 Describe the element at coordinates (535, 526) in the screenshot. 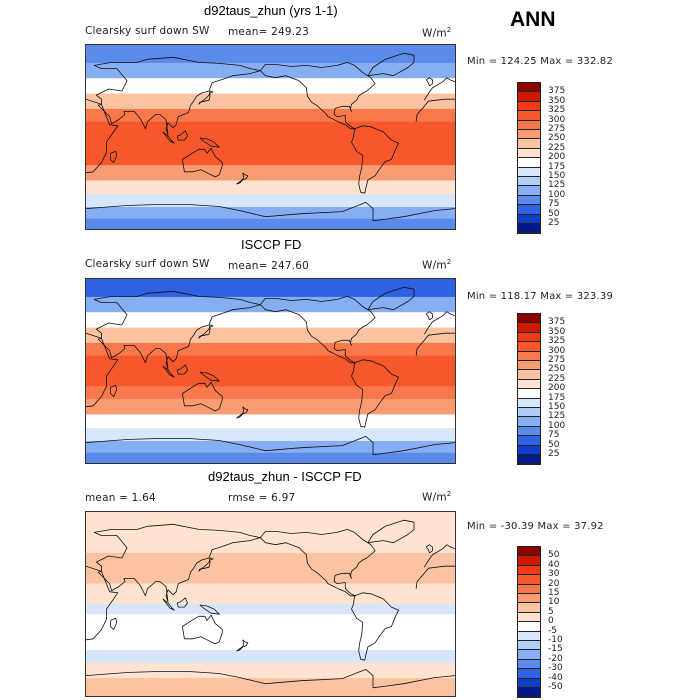

I see `panel3-minmax: Min = -30.39 Max = 37.92` at that location.